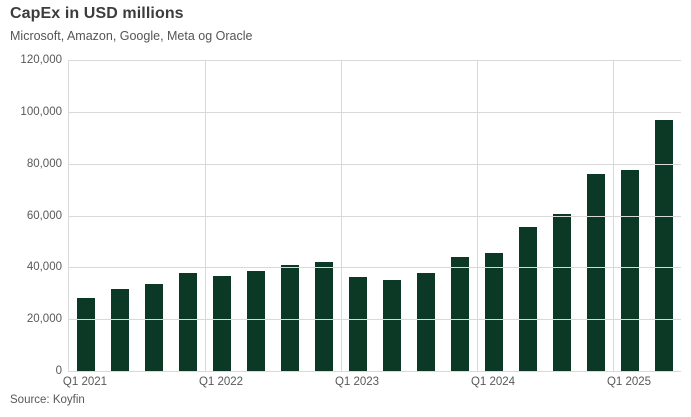 The height and width of the screenshot is (417, 691). What do you see at coordinates (460, 313) in the screenshot?
I see `bar-q4-2023` at bounding box center [460, 313].